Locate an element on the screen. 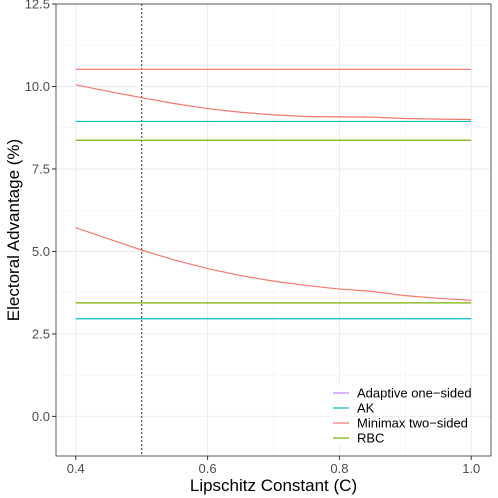 The height and width of the screenshot is (498, 498). y-tick-label: 5.0 is located at coordinates (41, 251).